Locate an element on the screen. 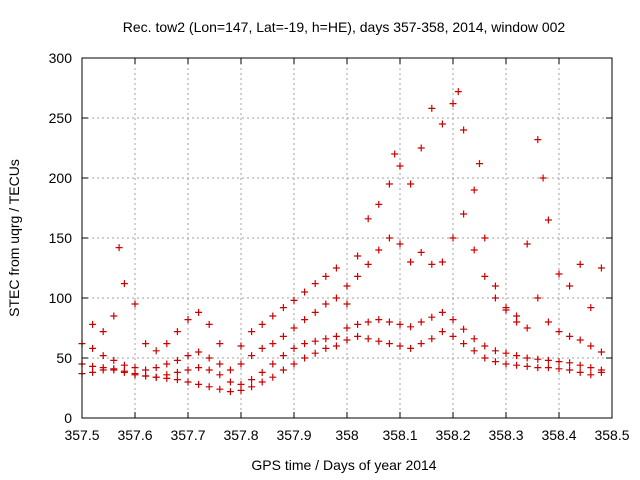  y-tick-label: 300 is located at coordinates (61, 58).